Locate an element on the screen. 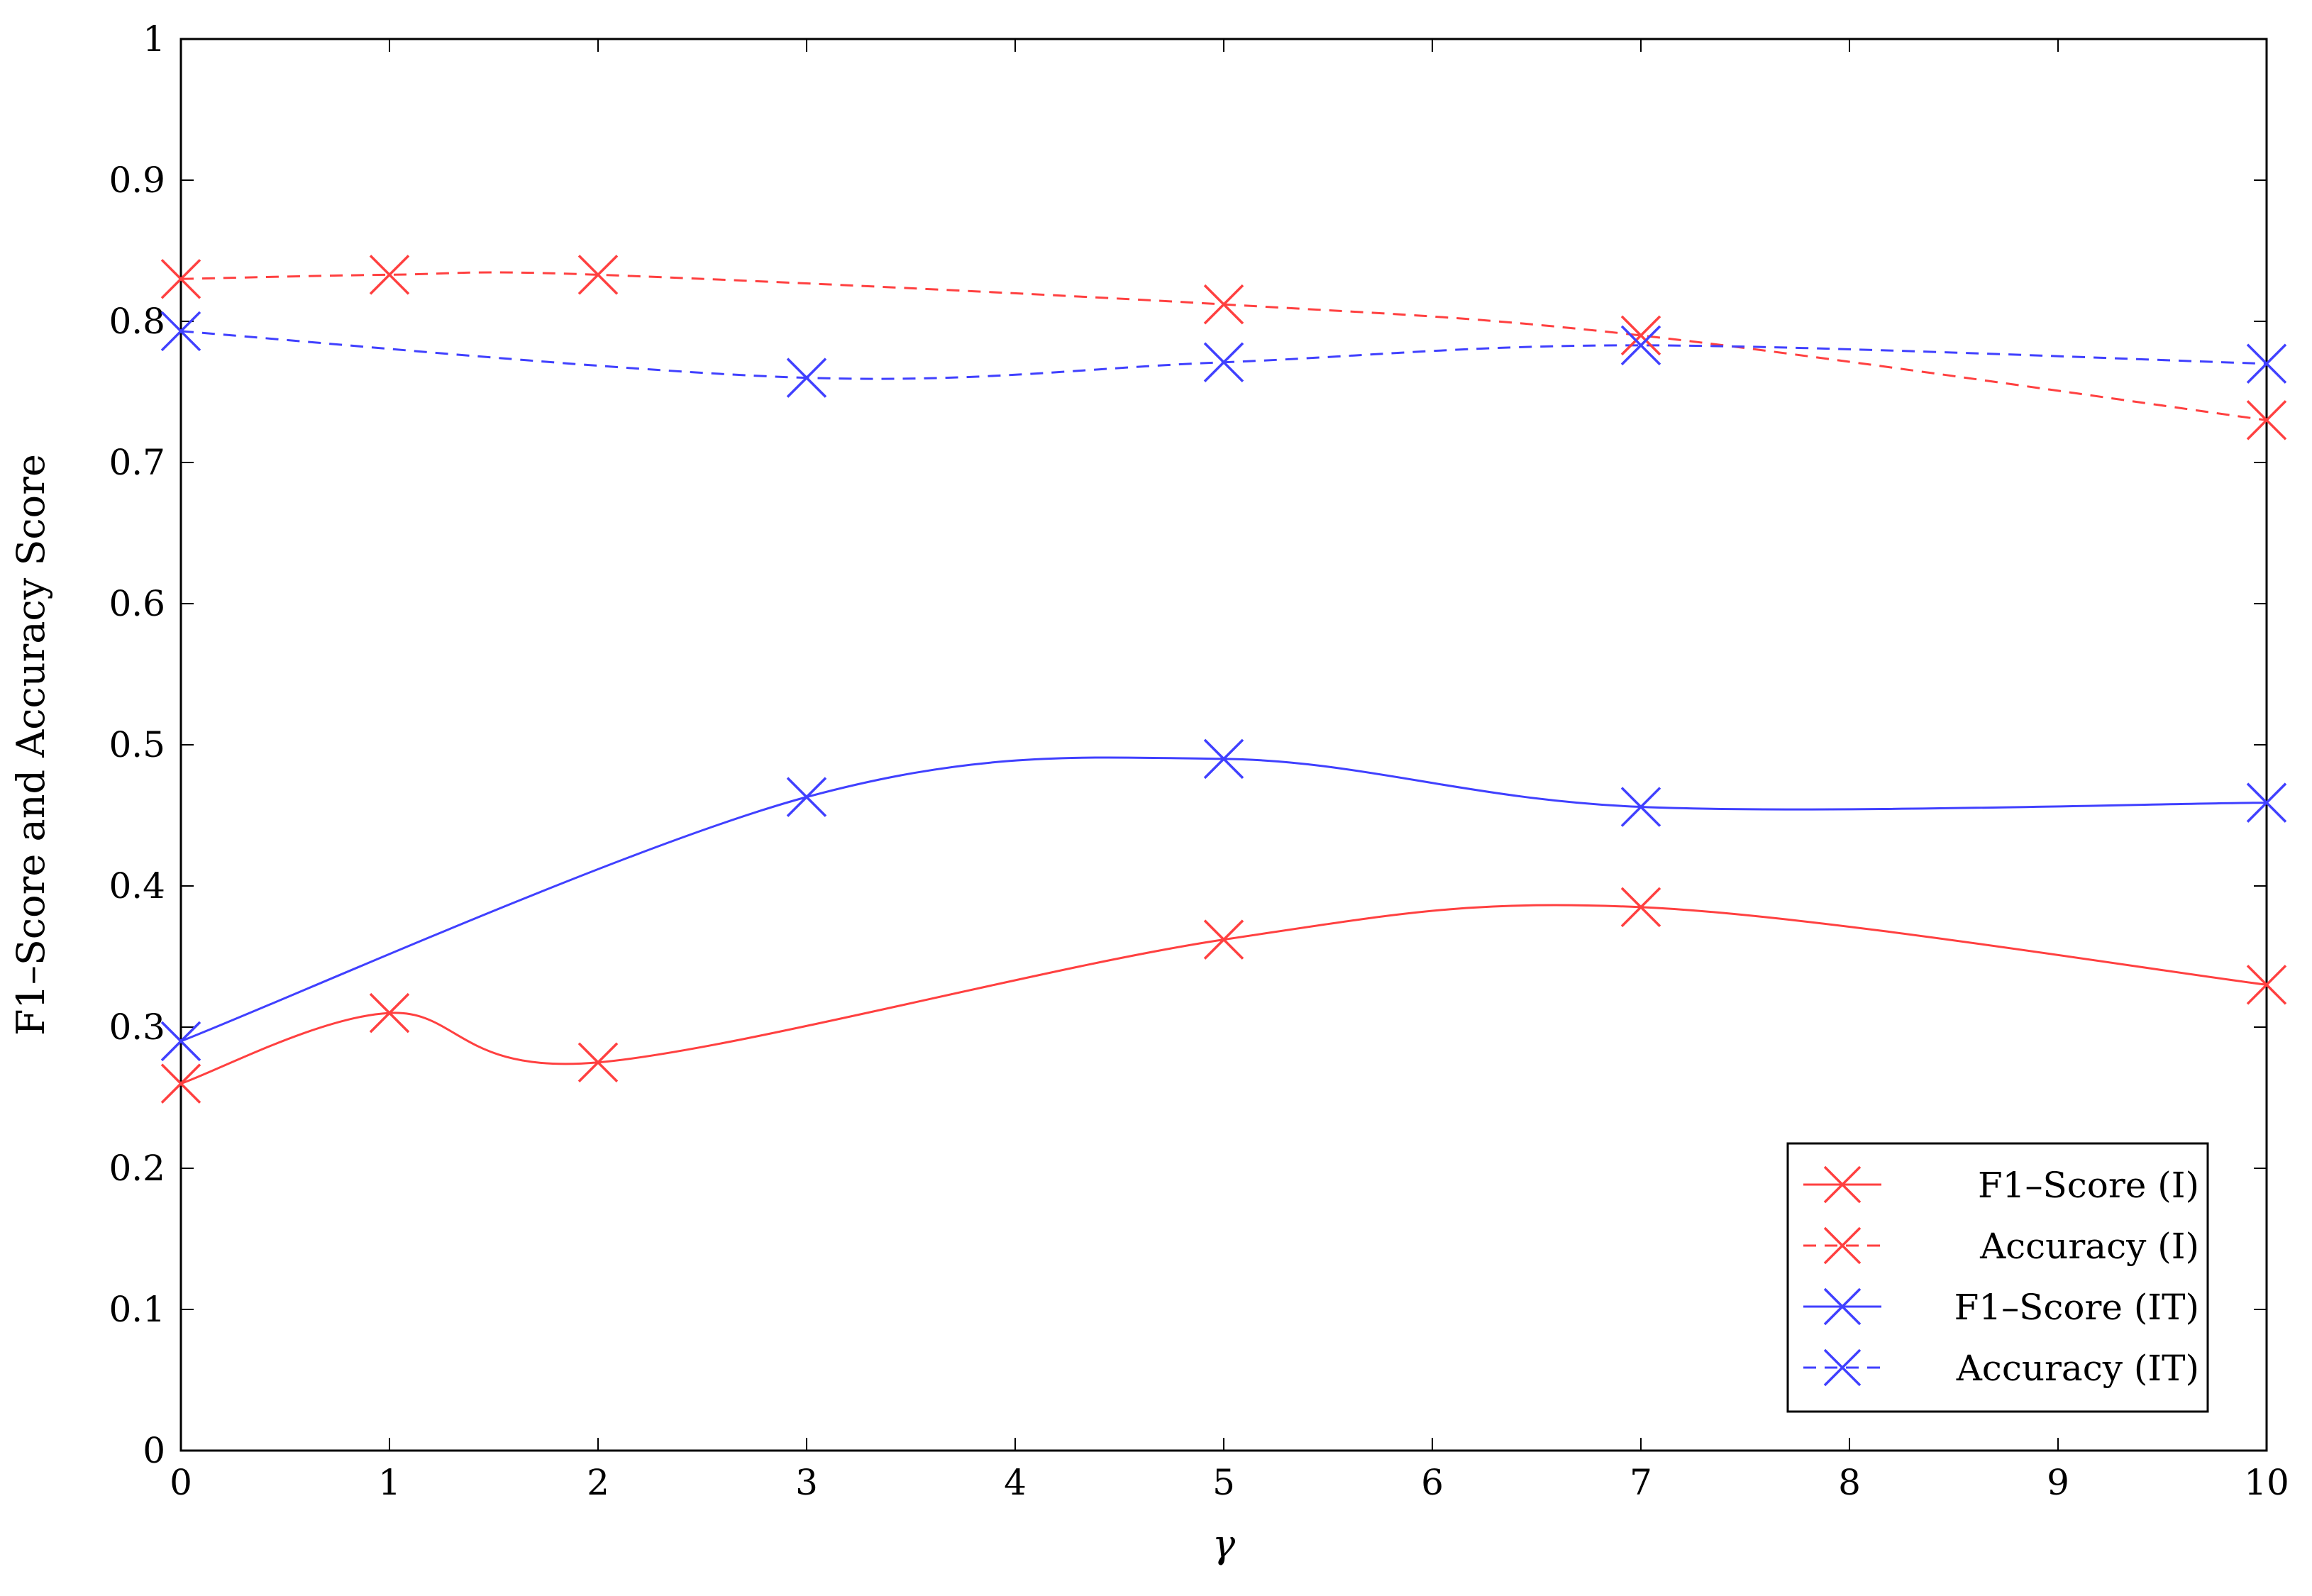 The image size is (2312, 1596). y-tick-label: 0.2 is located at coordinates (137, 1169).